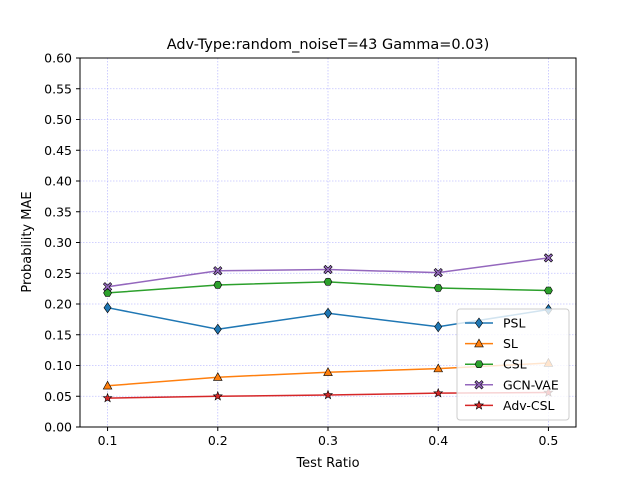 The width and height of the screenshot is (640, 484). What do you see at coordinates (327, 463) in the screenshot?
I see `x-axis-label: Test Ratio` at bounding box center [327, 463].